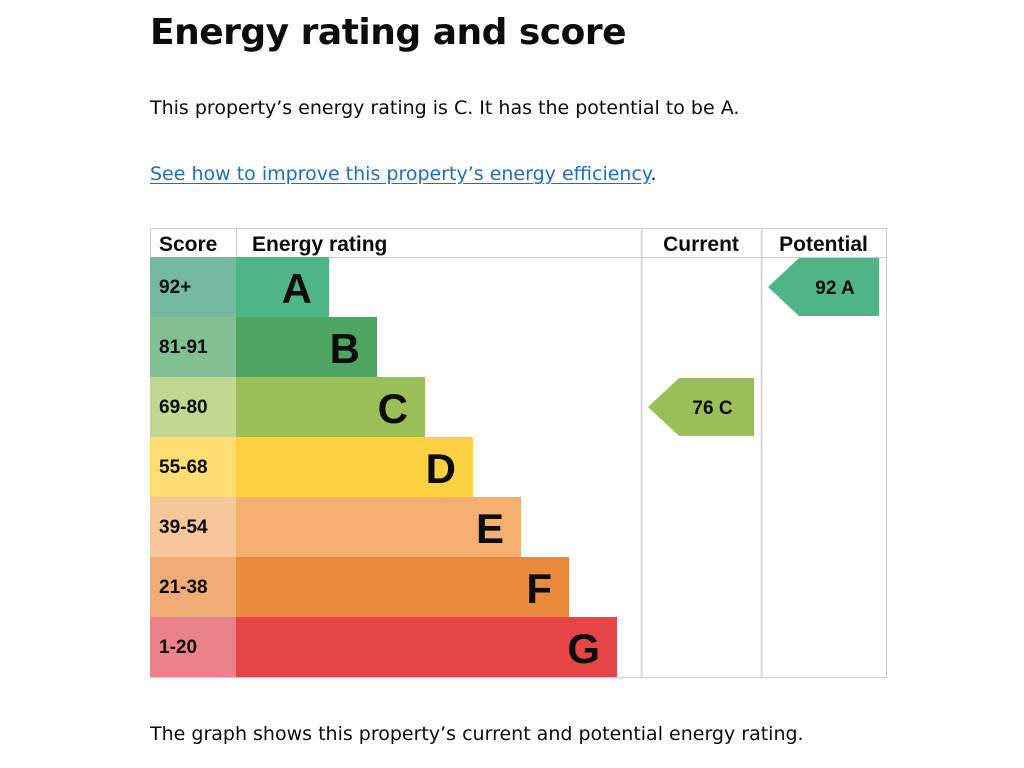 This screenshot has height=768, width=1024. Describe the element at coordinates (402, 587) in the screenshot. I see `rating-bar-f` at that location.